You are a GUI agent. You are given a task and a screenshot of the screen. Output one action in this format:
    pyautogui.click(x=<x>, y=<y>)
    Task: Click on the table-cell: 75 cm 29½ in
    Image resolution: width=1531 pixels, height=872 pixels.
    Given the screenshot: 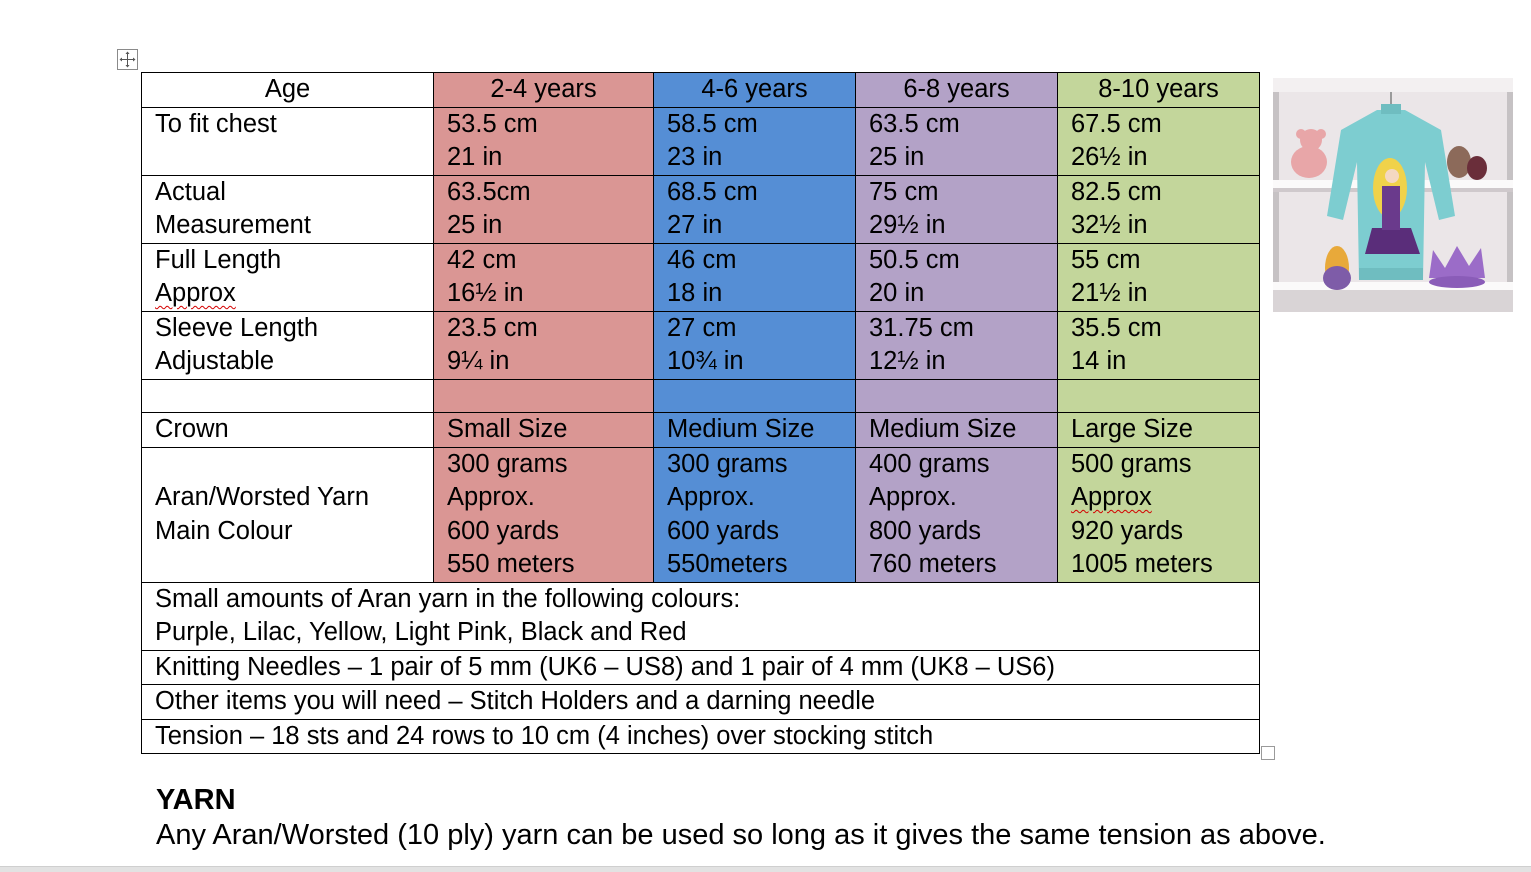 What is the action you would take?
    pyautogui.click(x=956, y=209)
    